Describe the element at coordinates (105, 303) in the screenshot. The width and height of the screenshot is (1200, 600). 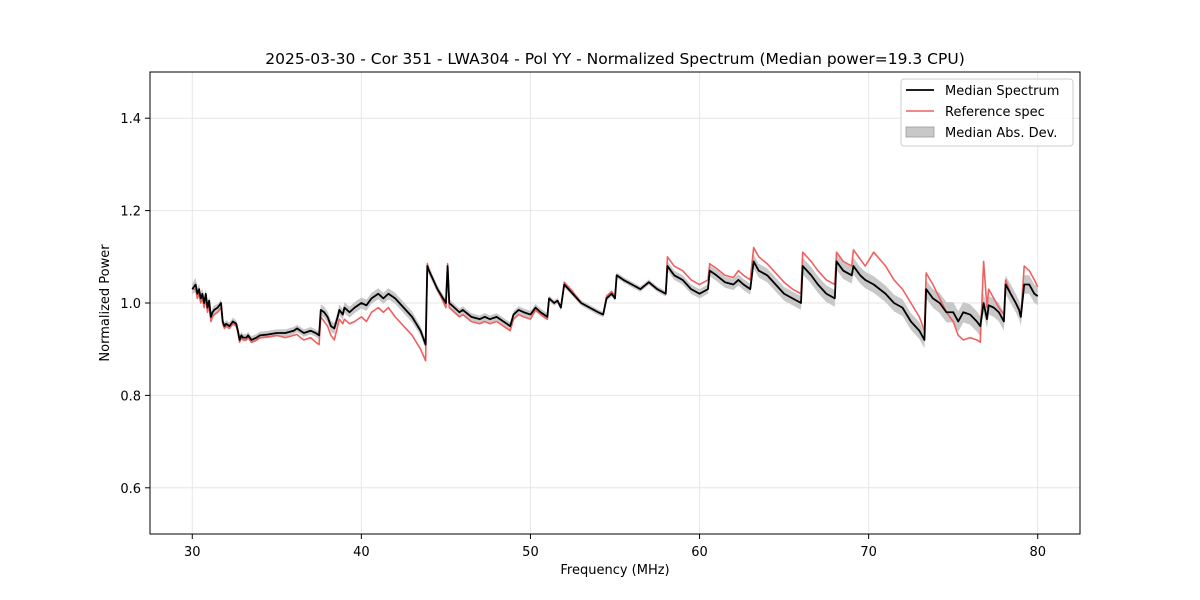
I see `y-axis-label: Normalized Power` at that location.